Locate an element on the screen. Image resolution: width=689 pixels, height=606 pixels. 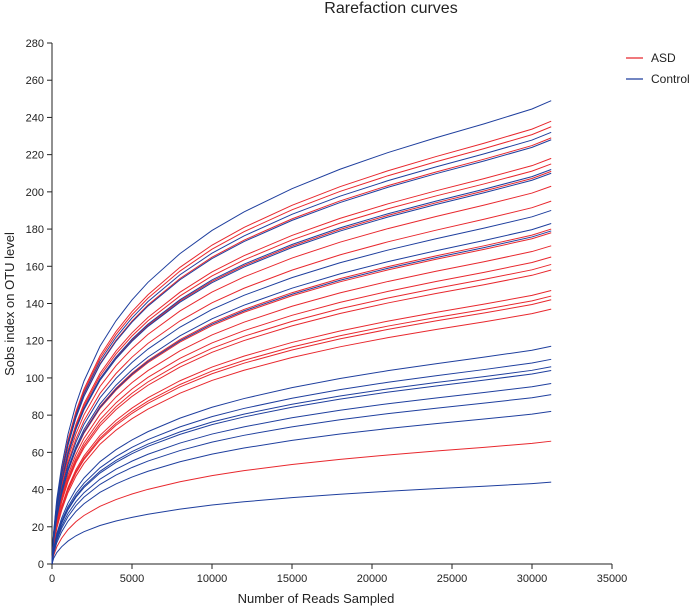
y-tick-label: 200 is located at coordinates (35, 193).